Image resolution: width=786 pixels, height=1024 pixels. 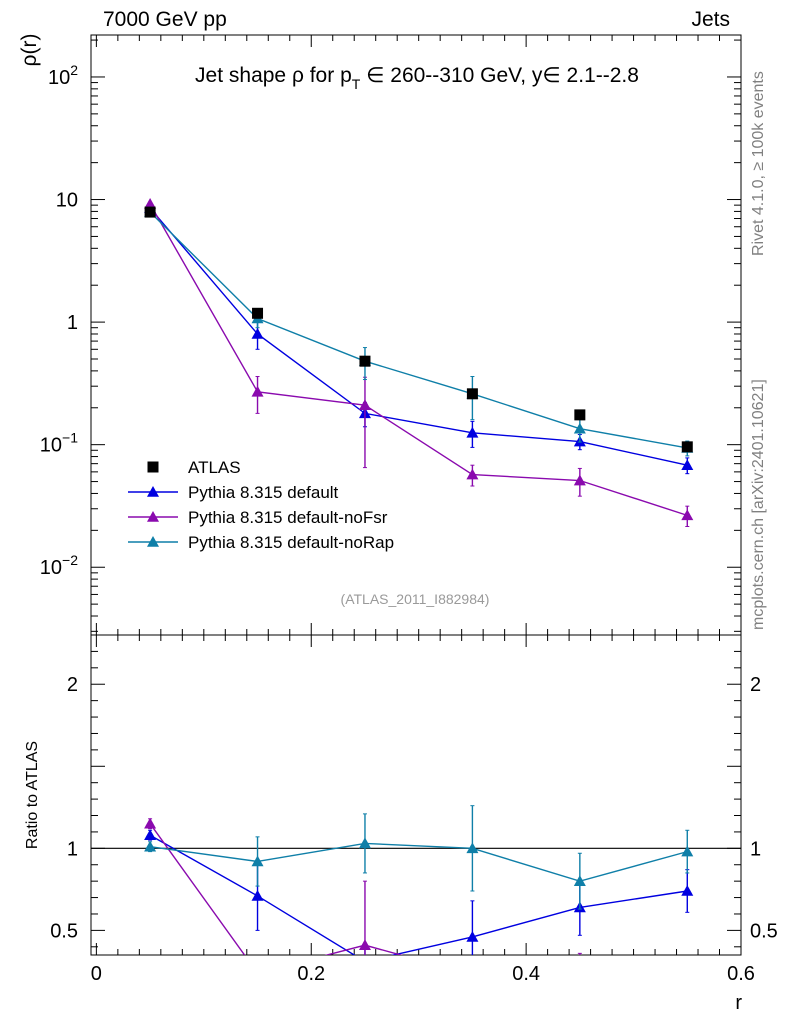 What do you see at coordinates (67, 201) in the screenshot?
I see `y-tick-label-top: 10` at bounding box center [67, 201].